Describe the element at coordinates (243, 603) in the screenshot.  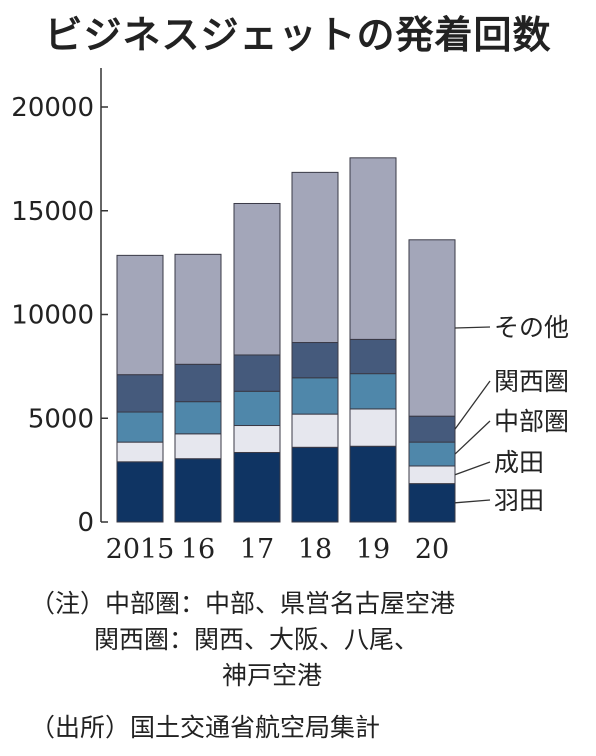
I see `note-chubu: （注）中部圏：中部、県営名古屋空港` at that location.